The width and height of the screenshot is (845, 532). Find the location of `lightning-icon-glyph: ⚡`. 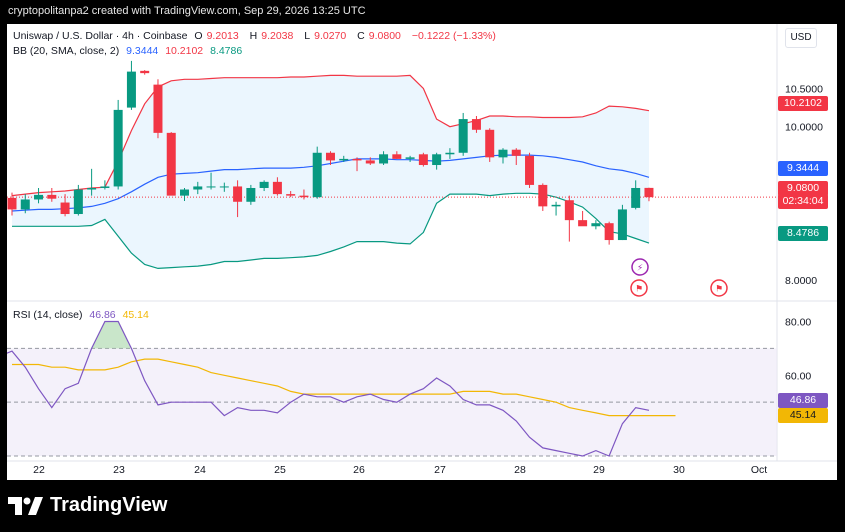

lightning-icon-glyph: ⚡ is located at coordinates (640, 269).